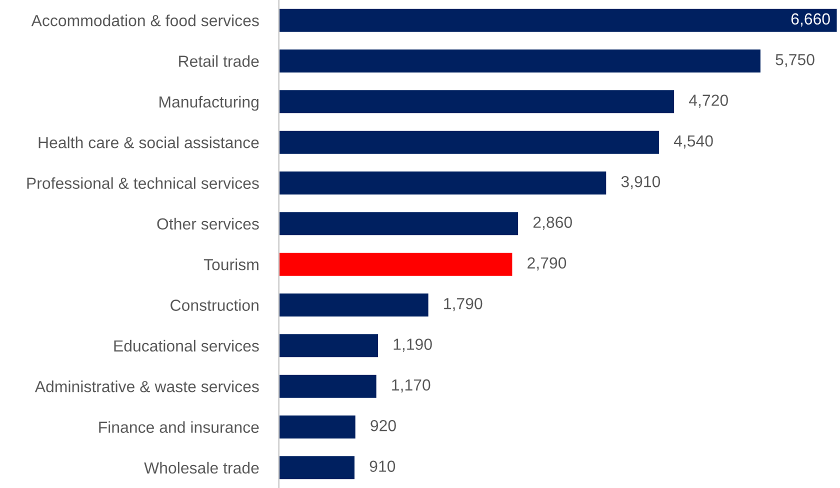  What do you see at coordinates (208, 224) in the screenshot?
I see `y-tick-label: Other services` at bounding box center [208, 224].